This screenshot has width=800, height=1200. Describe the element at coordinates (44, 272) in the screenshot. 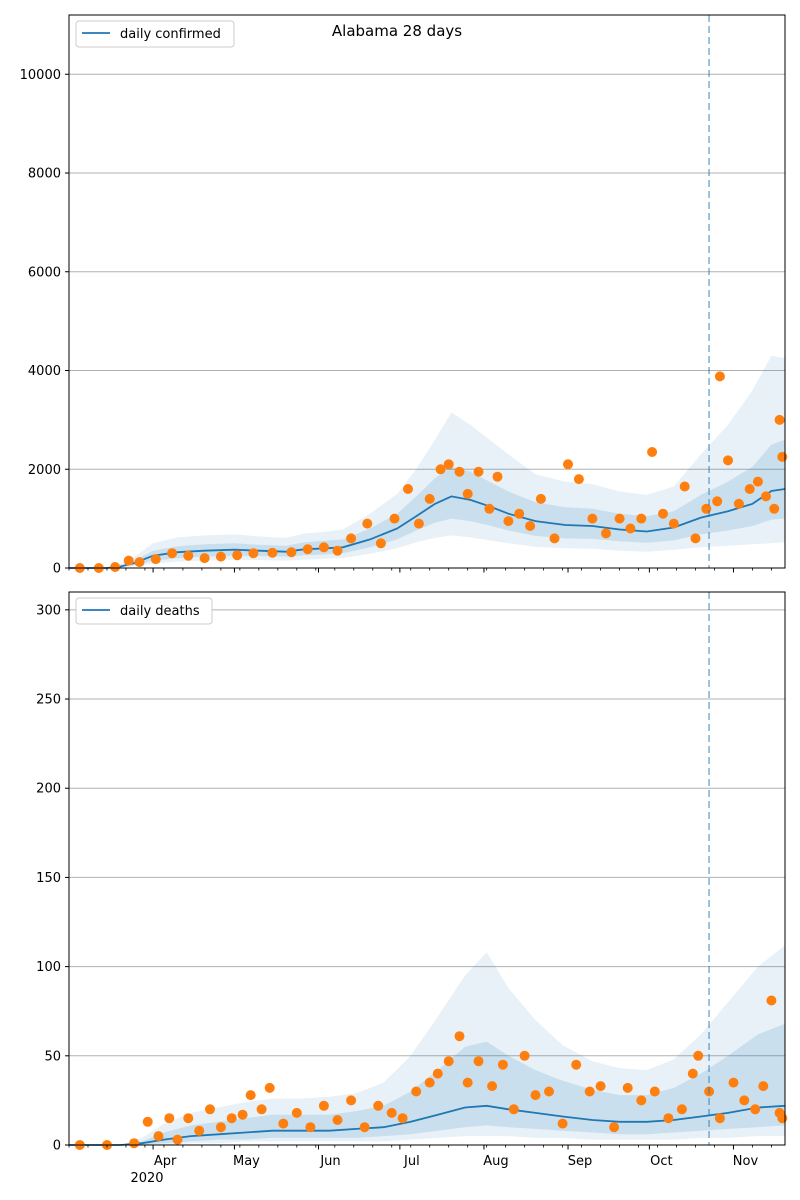

I see `y-tick-label: 6000` at that location.